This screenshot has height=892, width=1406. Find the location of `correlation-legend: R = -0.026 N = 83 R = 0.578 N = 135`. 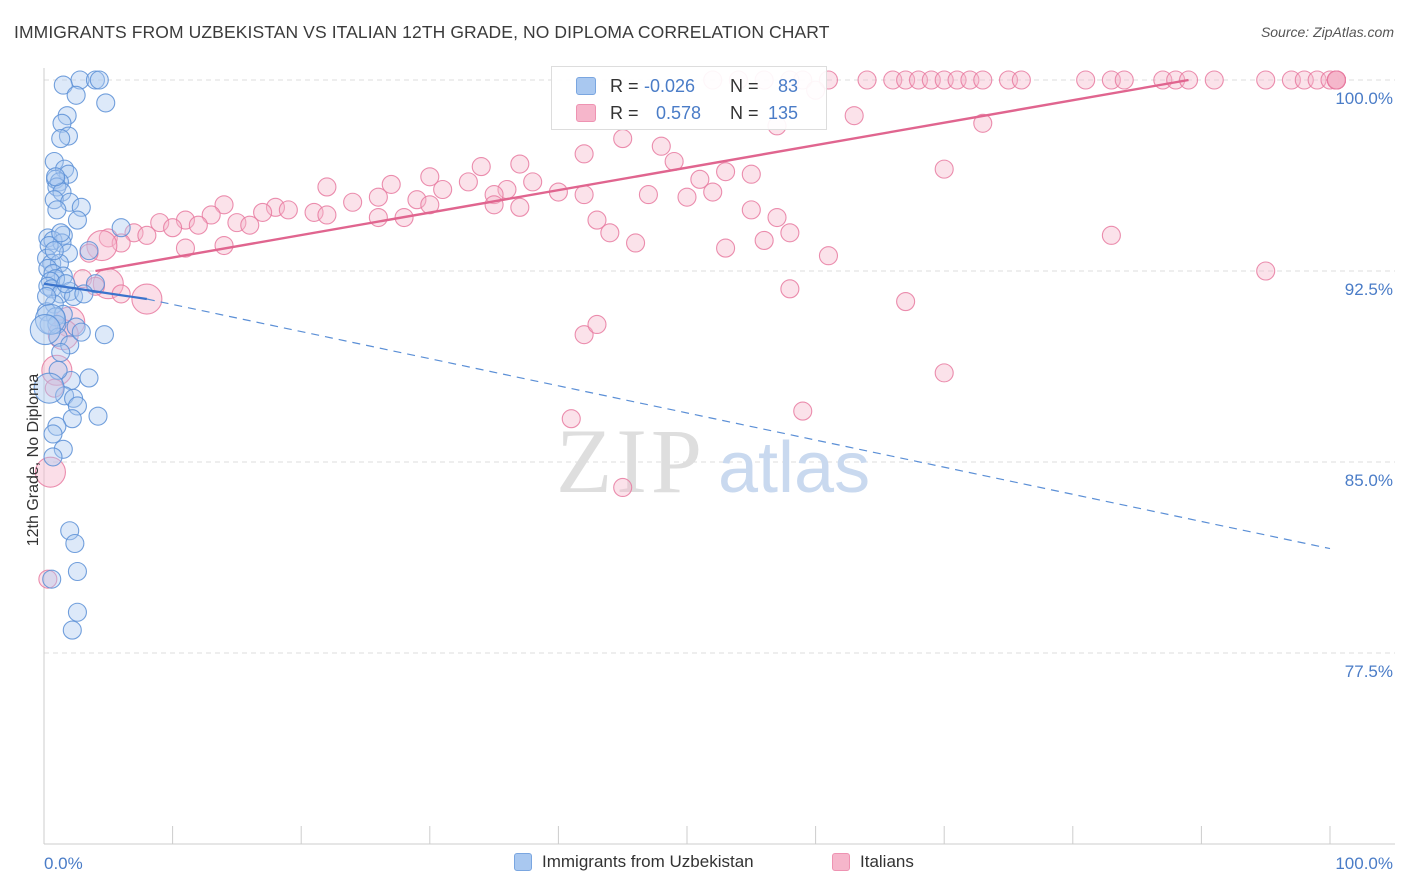

correlation-legend: R = -0.026 N = 83 R = 0.578 N = 135 is located at coordinates (689, 98).